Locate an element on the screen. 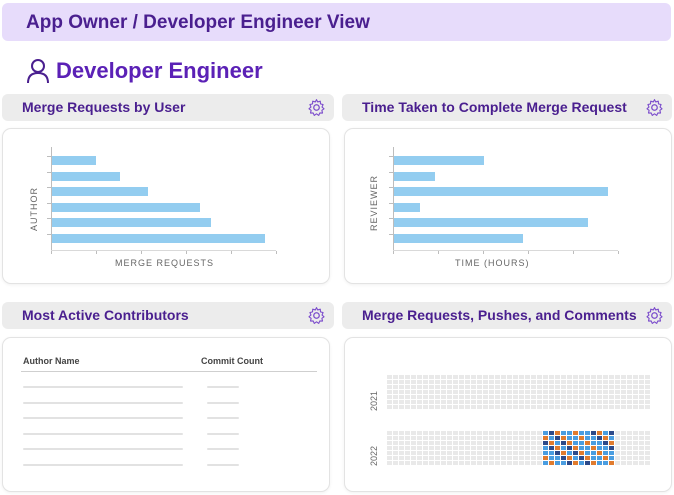 The width and height of the screenshot is (674, 495). time-taken-header: Time Taken to Complete Merge Request is located at coordinates (507, 107).